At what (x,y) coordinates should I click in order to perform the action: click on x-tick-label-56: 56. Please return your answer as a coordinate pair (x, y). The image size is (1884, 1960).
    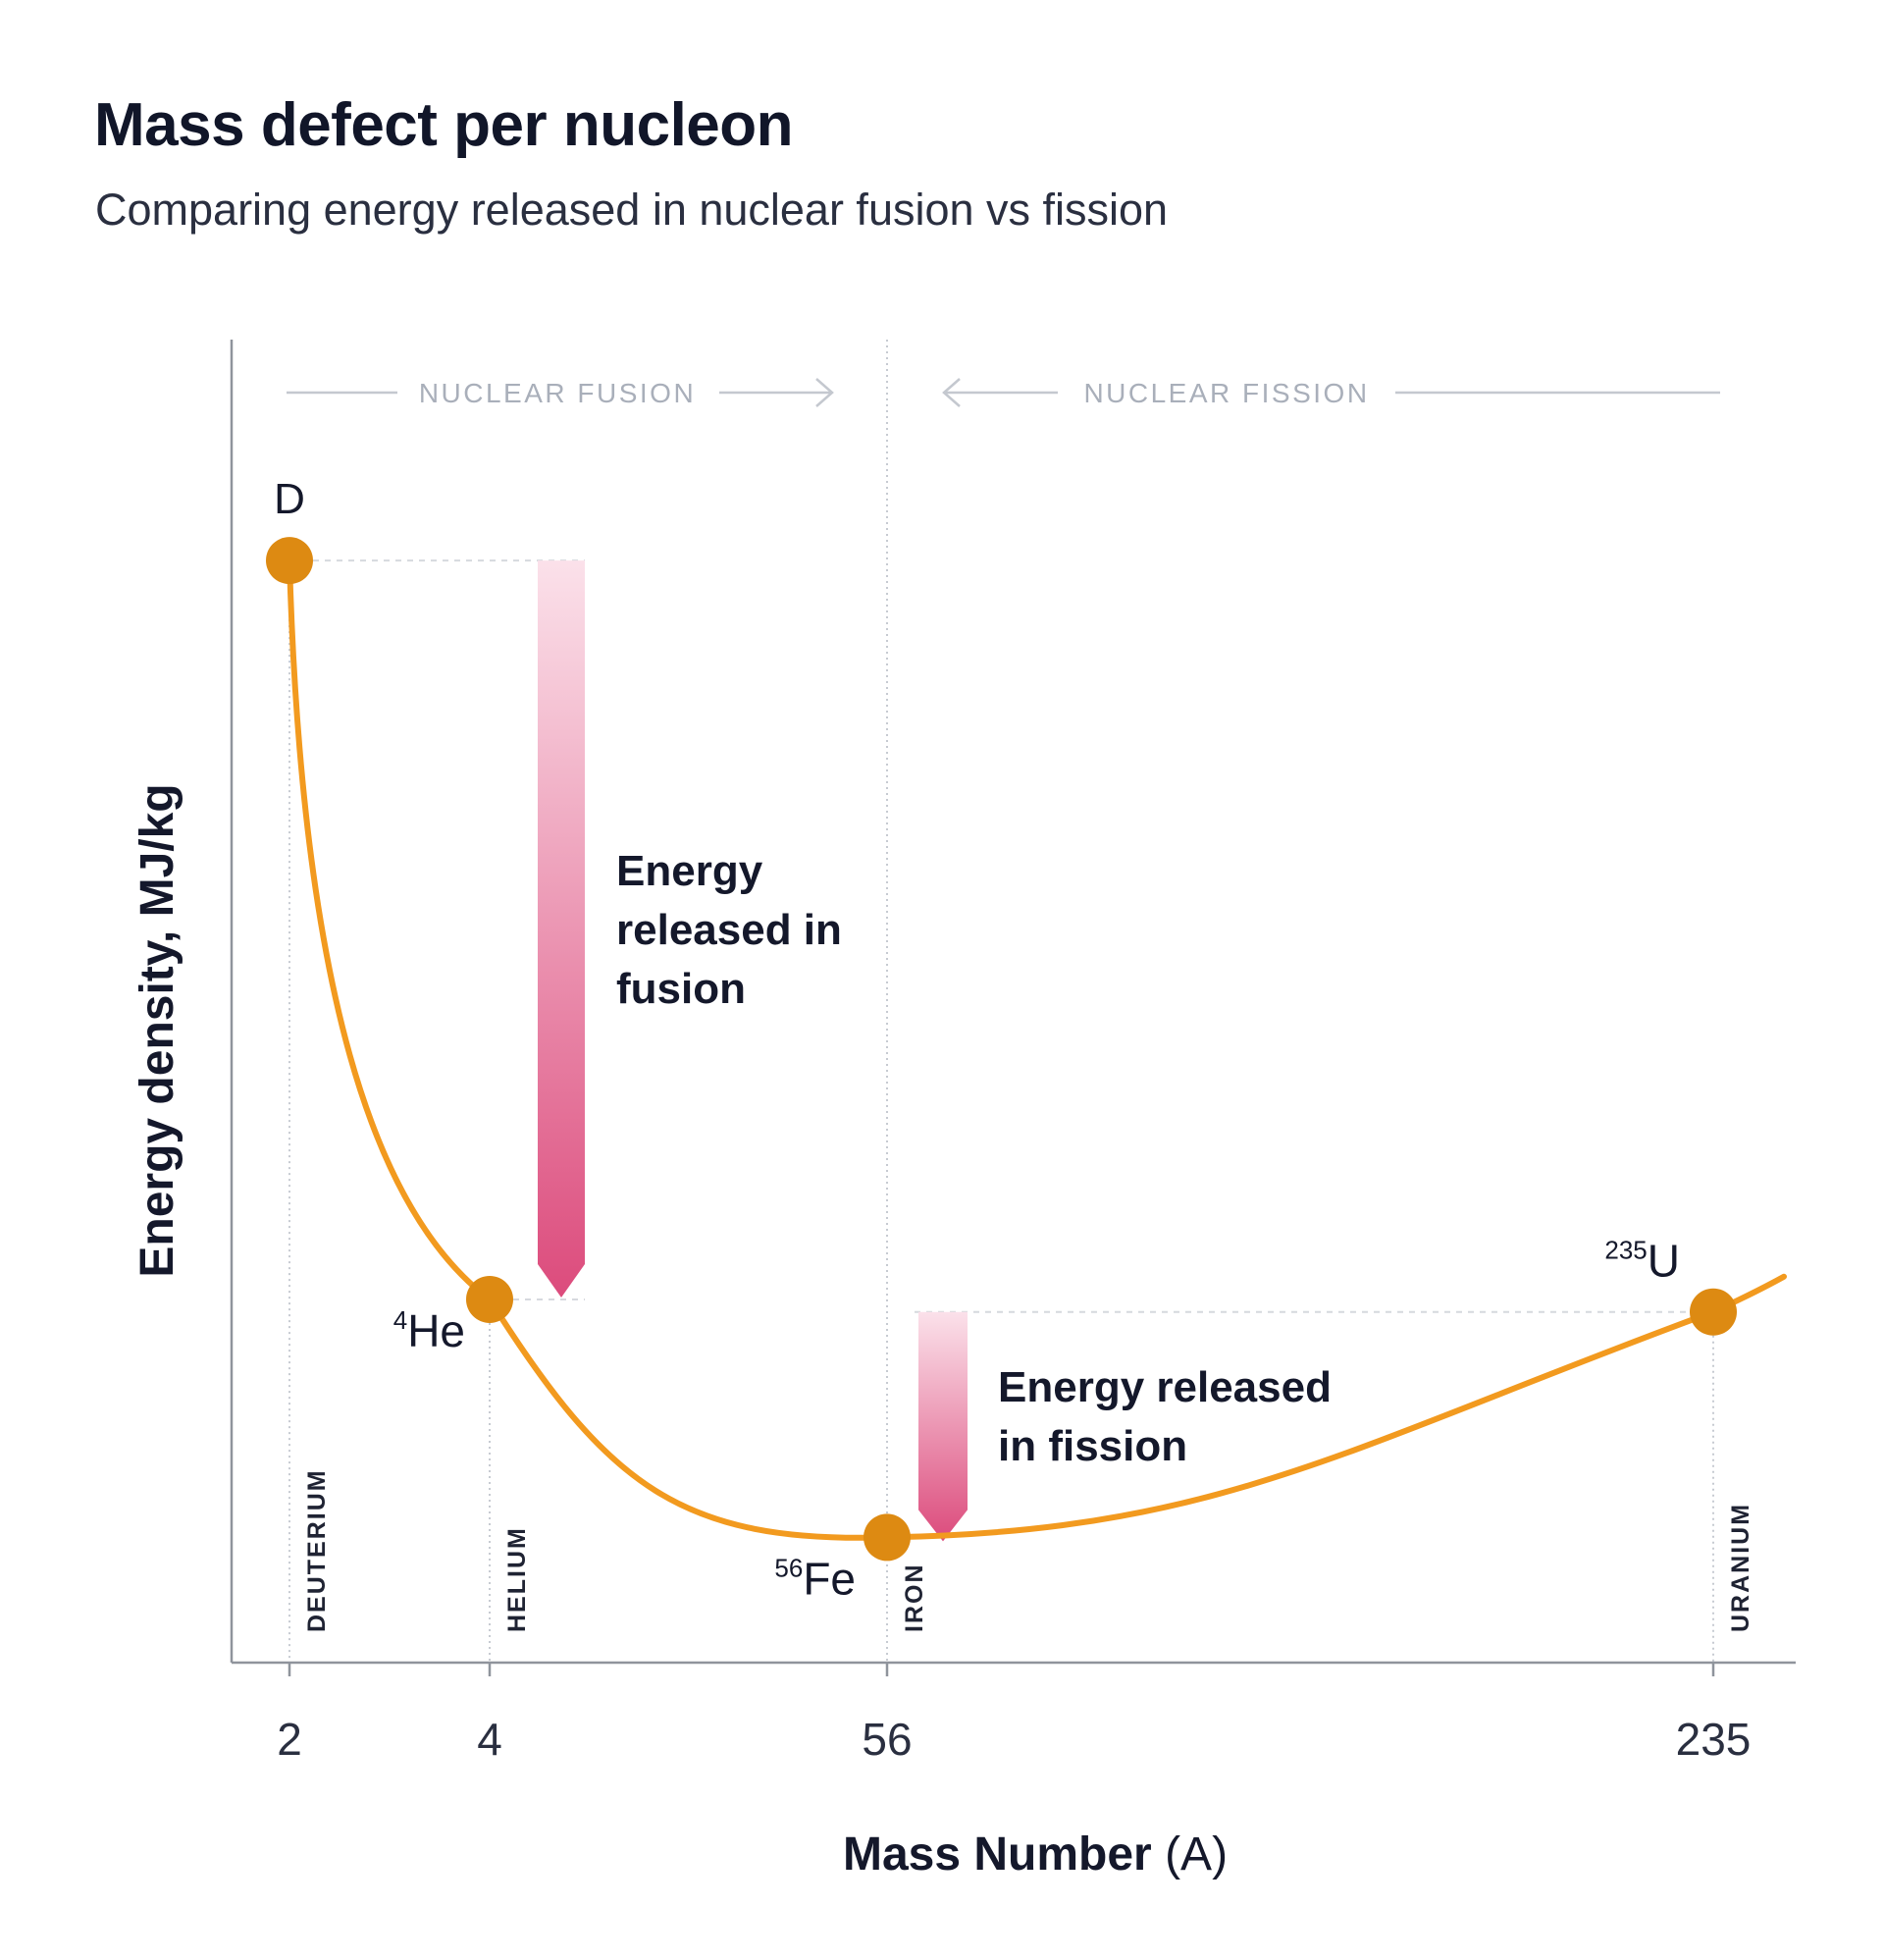
    Looking at the image, I should click on (887, 1740).